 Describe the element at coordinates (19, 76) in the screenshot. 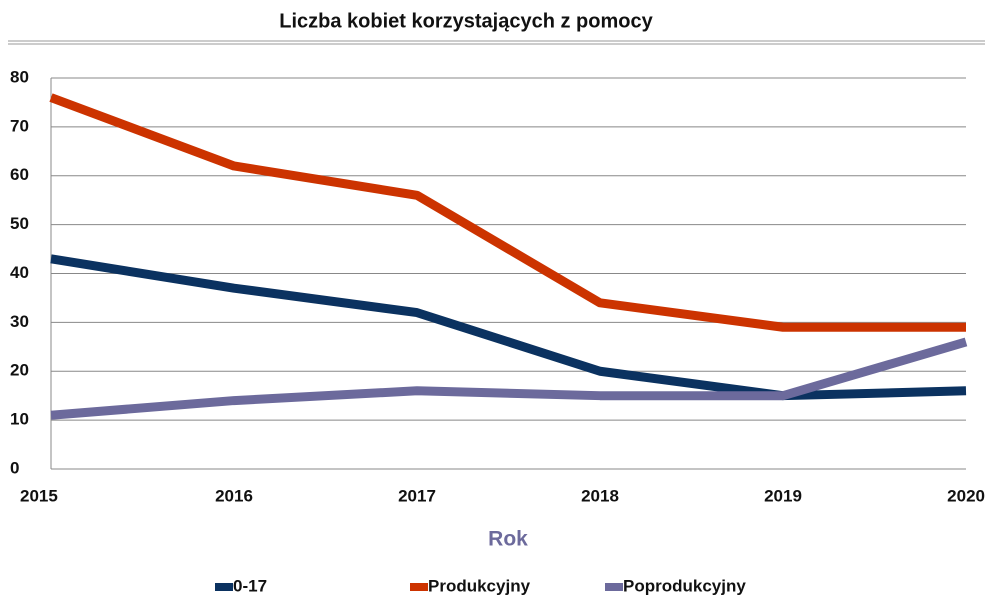

I see `y-tick-label: 80` at that location.